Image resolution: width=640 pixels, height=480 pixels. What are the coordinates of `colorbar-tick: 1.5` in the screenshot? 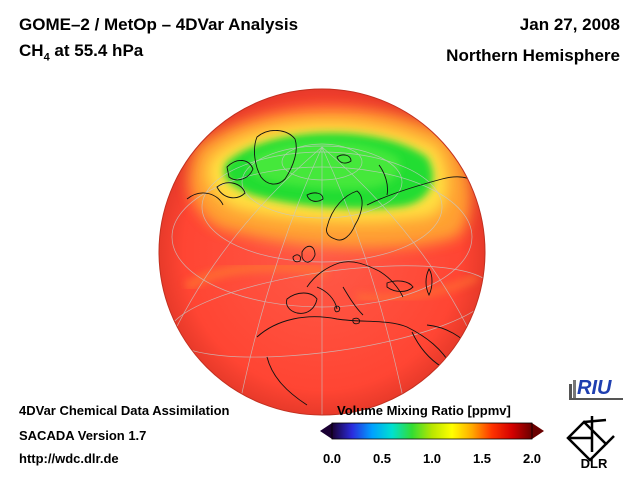 It's located at (482, 458).